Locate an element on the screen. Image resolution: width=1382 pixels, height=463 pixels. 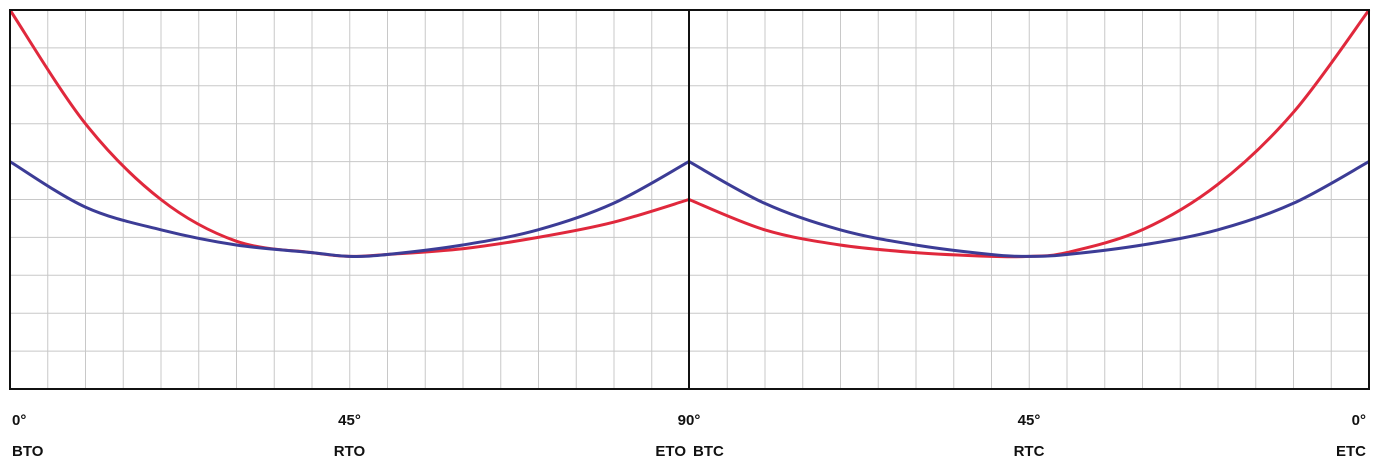
series-1-opening-line is located at coordinates (349, 209).